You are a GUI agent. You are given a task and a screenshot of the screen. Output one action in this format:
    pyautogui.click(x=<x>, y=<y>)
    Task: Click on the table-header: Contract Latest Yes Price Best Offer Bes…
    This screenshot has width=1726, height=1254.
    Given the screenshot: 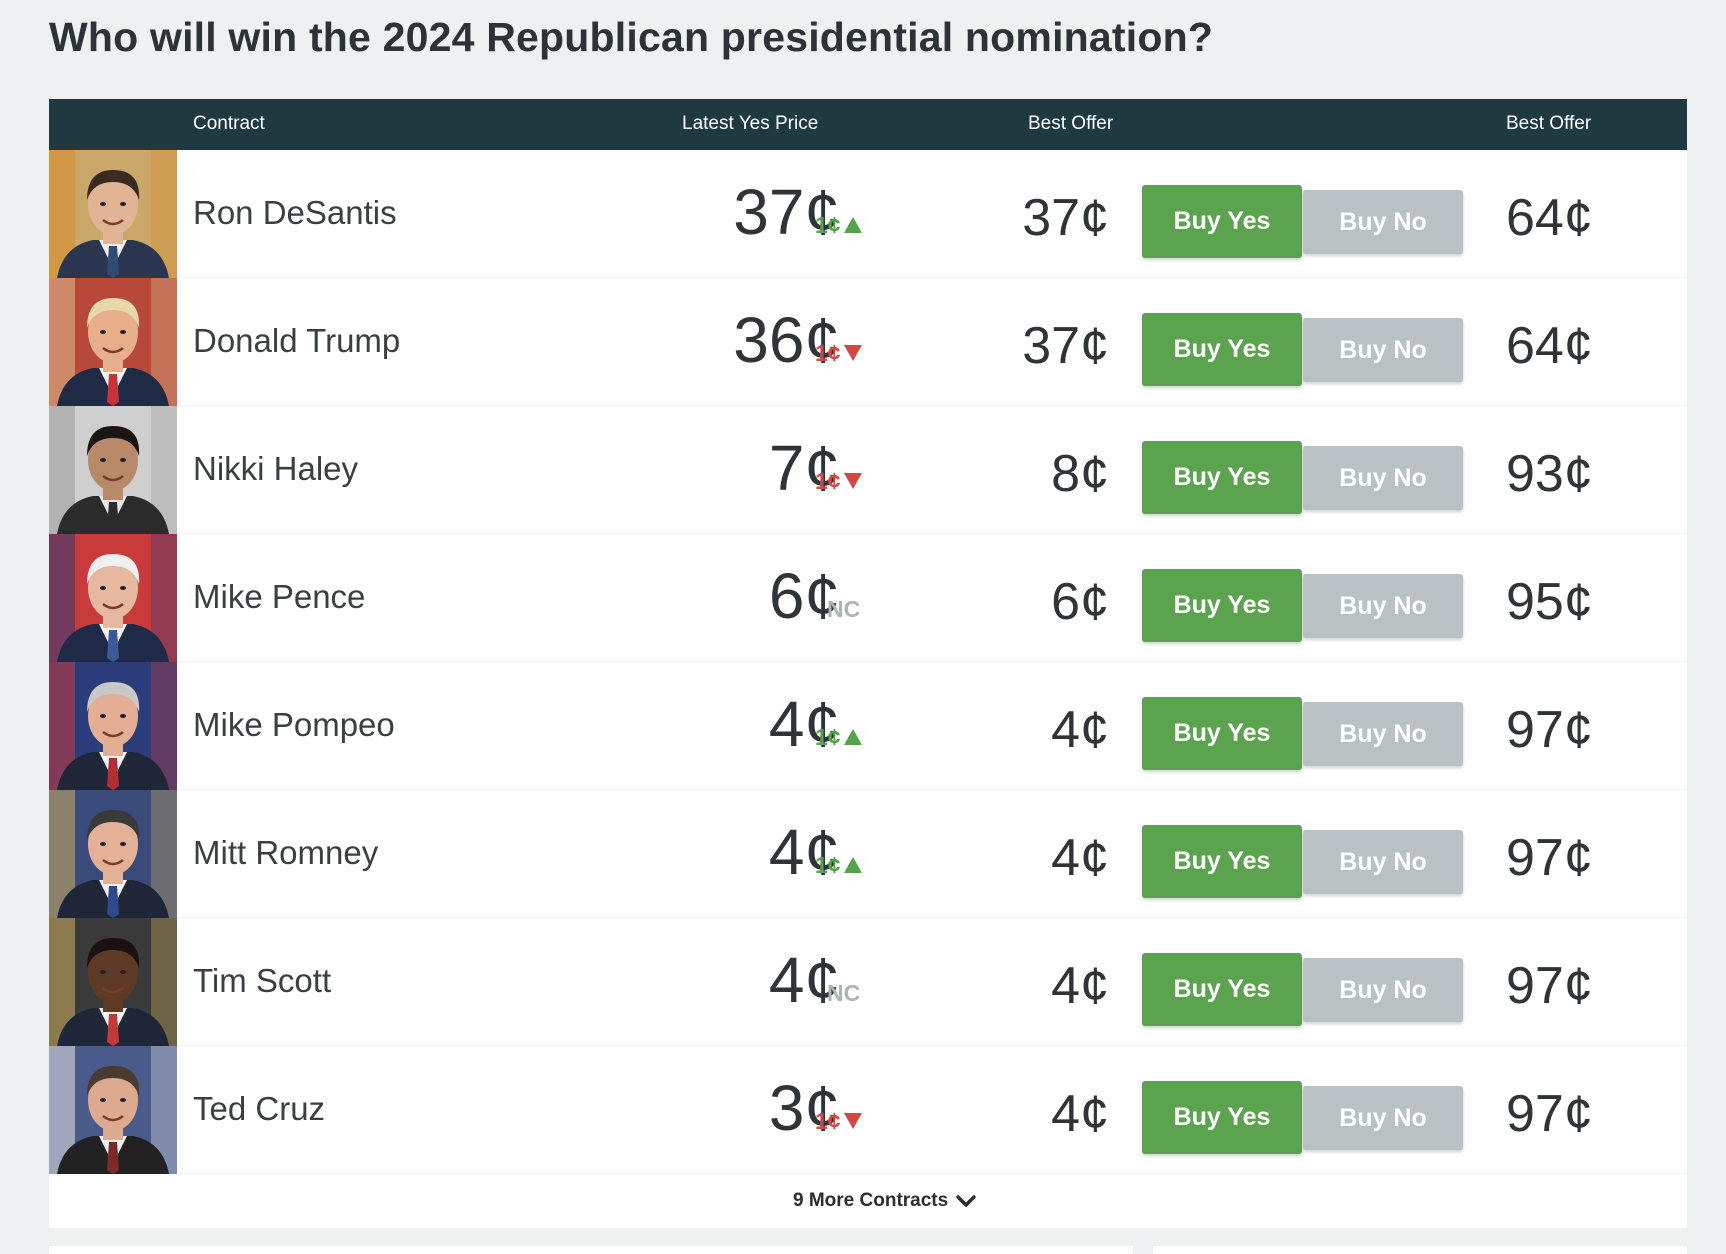 What is the action you would take?
    pyautogui.click(x=868, y=124)
    